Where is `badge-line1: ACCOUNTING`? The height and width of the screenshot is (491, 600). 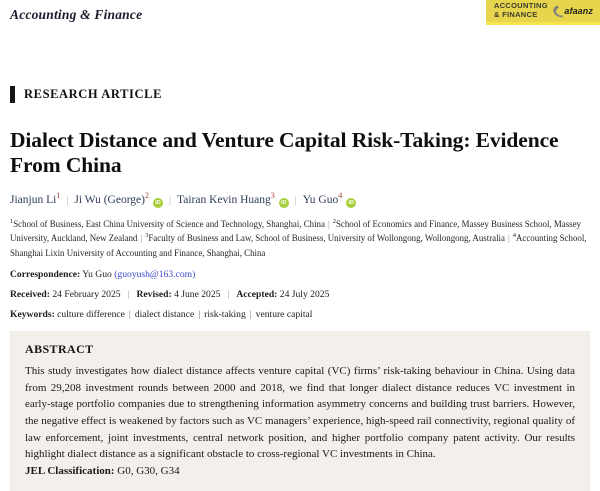
badge-line1: ACCOUNTING is located at coordinates (521, 6).